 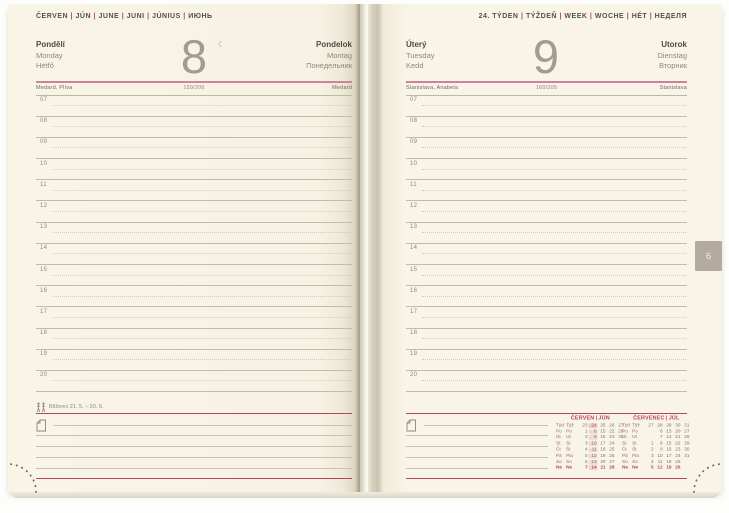 What do you see at coordinates (634, 437) in the screenshot?
I see `calendar-cell: Ut` at bounding box center [634, 437].